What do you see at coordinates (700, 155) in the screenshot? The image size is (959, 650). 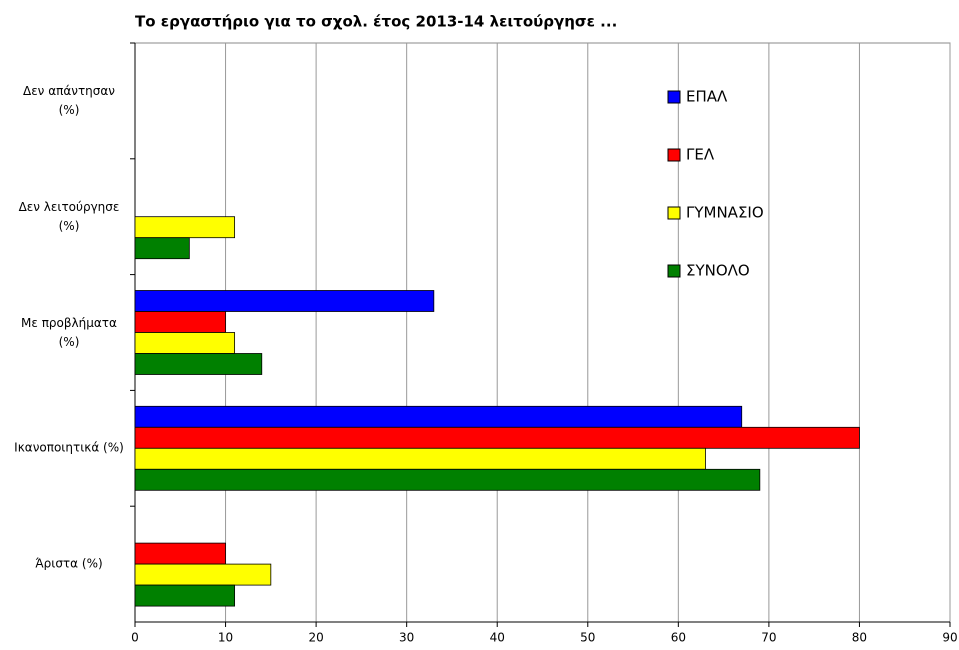 I see `legend-label: ΓΕΛ` at bounding box center [700, 155].